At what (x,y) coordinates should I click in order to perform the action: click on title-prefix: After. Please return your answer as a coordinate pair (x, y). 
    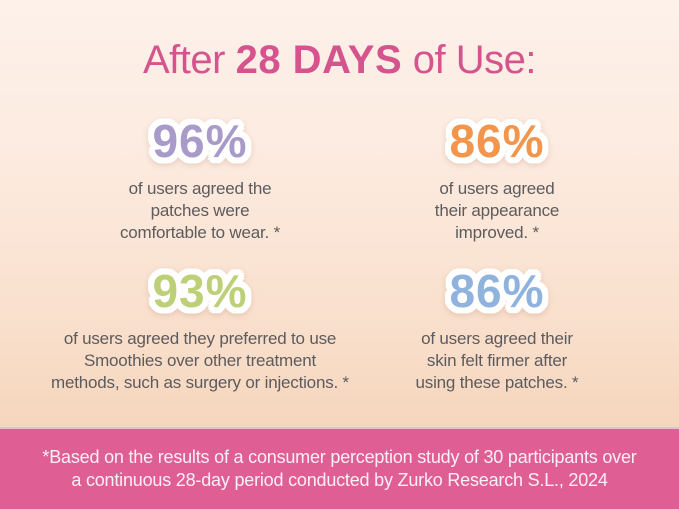
    Looking at the image, I should click on (189, 60).